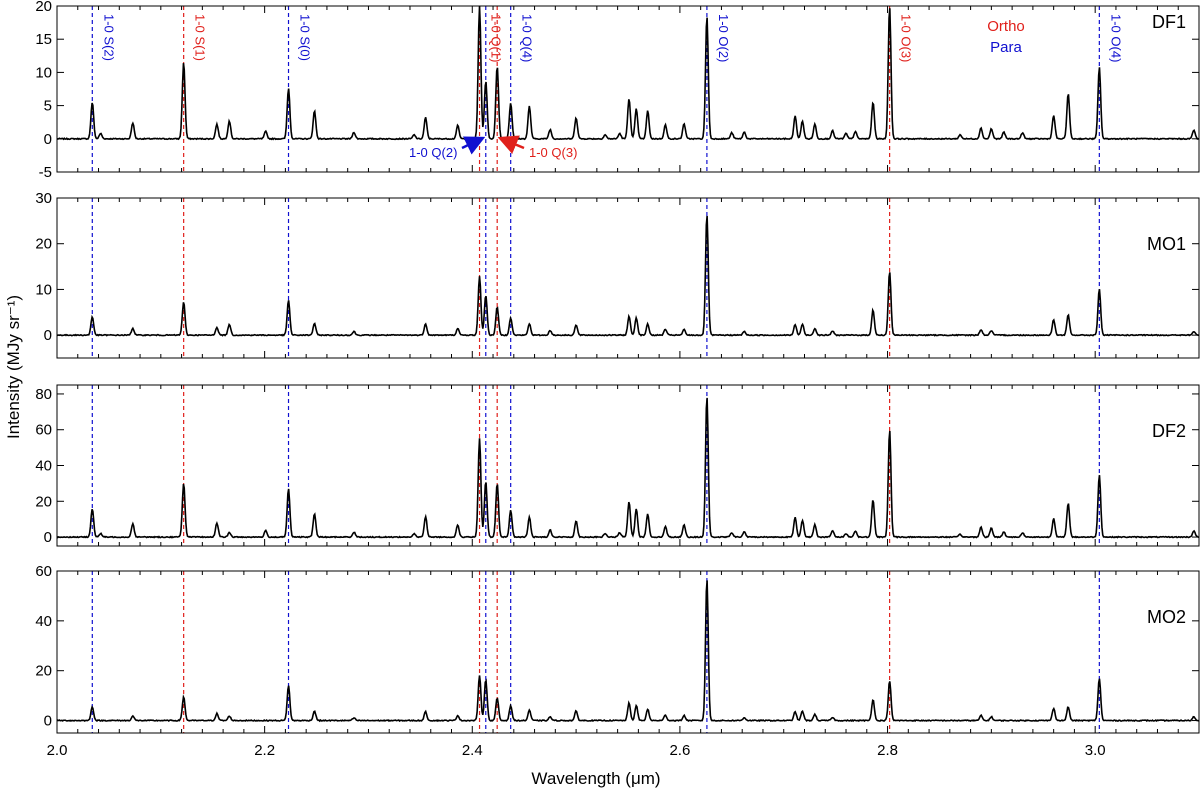  I want to click on line-label: 1-0 S(0), so click(305, 37).